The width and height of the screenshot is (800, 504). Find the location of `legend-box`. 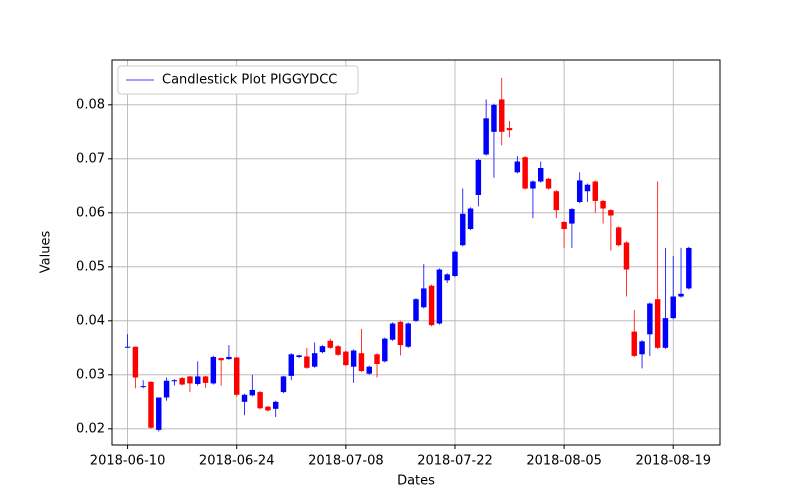

legend-box is located at coordinates (238, 80).